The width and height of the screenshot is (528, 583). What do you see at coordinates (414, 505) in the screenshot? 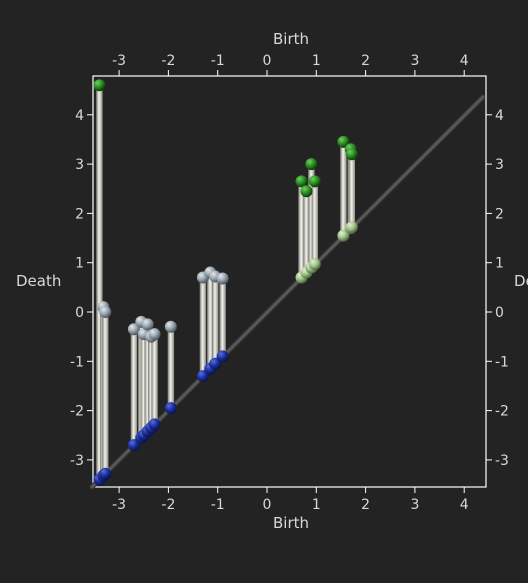
I see `x-tick-label-bottom: 3` at bounding box center [414, 505].